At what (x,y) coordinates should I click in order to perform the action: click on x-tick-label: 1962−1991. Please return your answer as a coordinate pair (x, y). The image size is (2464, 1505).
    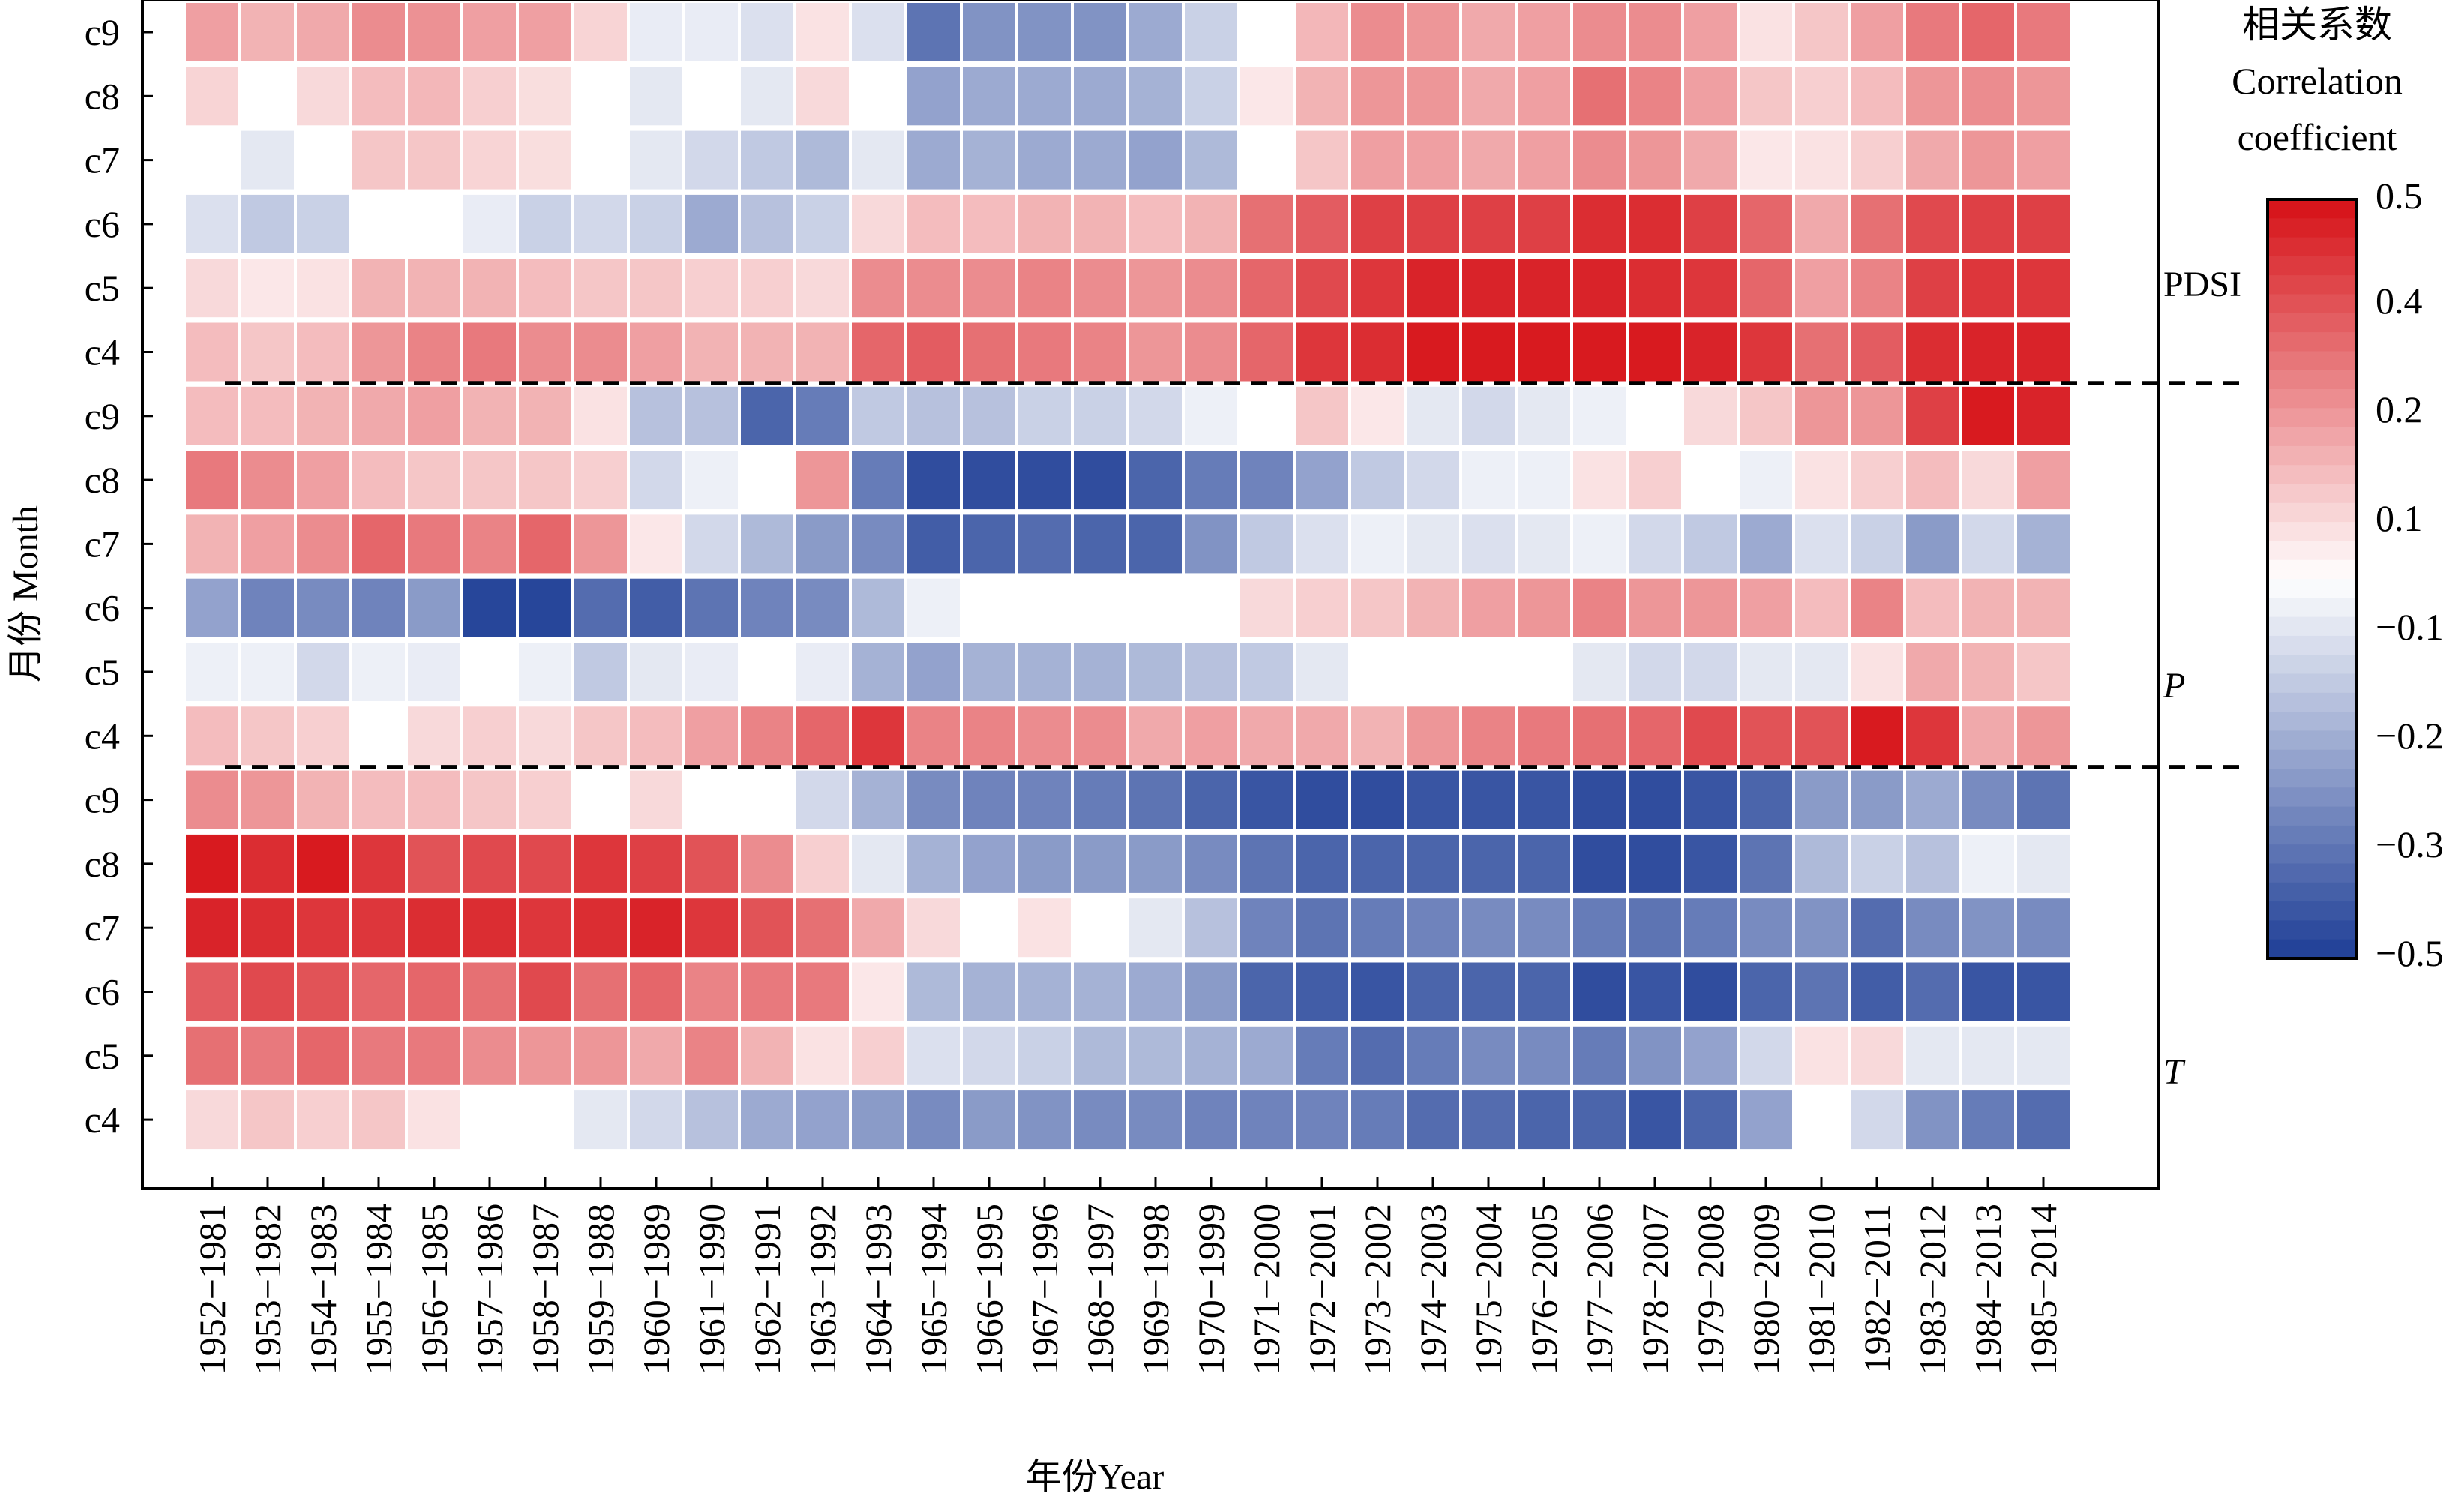
    Looking at the image, I should click on (767, 1289).